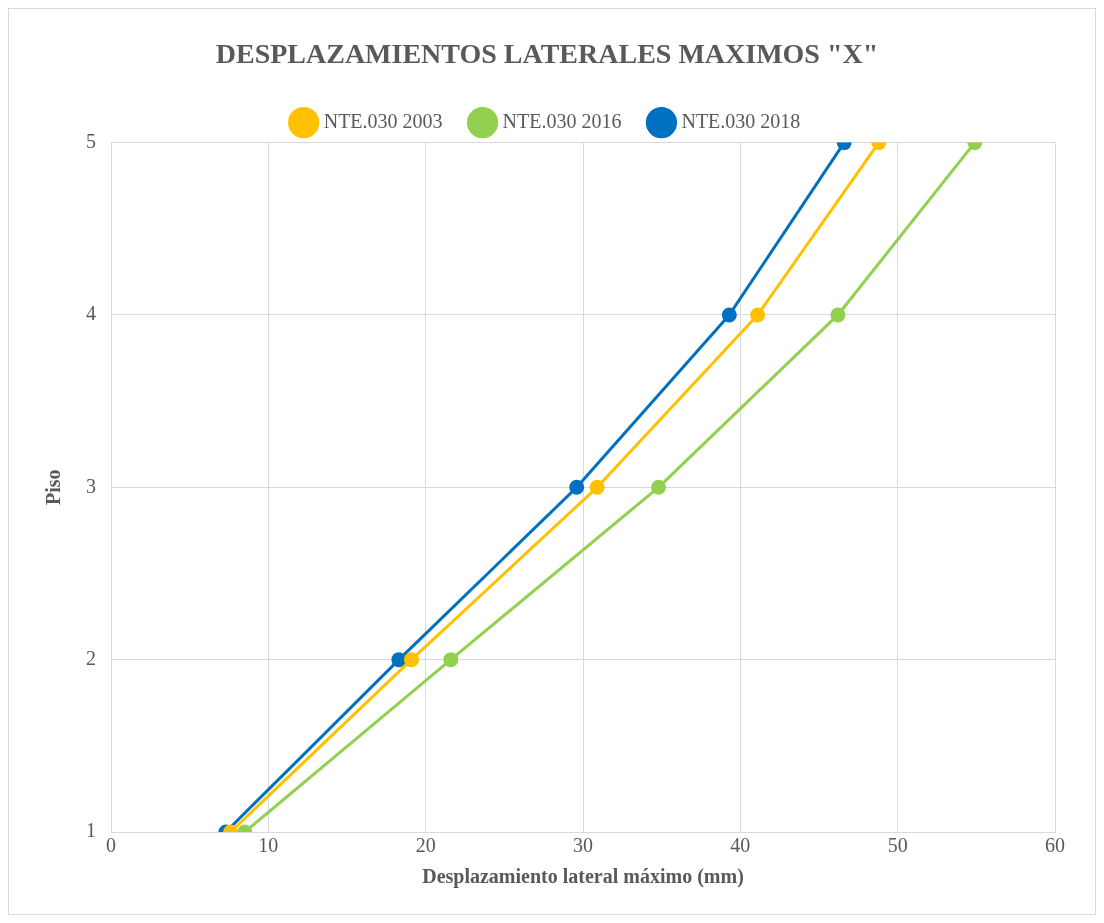 Image resolution: width=1104 pixels, height=923 pixels. I want to click on y-axis-title: Piso, so click(53, 487).